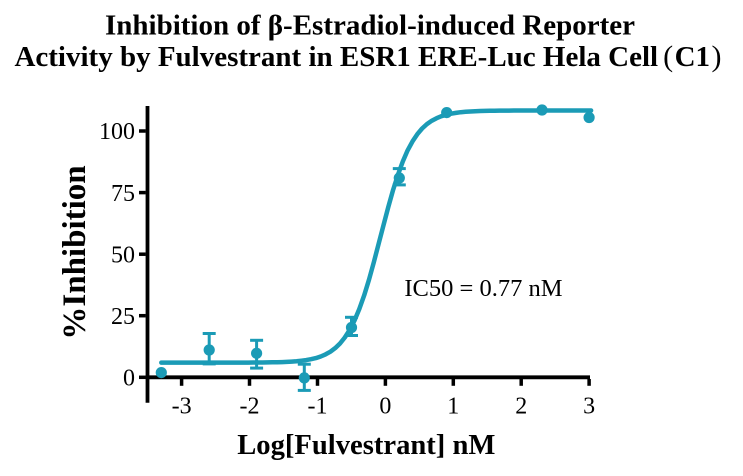 Image resolution: width=743 pixels, height=476 pixels. What do you see at coordinates (123, 317) in the screenshot?
I see `svg-text: 25` at bounding box center [123, 317].